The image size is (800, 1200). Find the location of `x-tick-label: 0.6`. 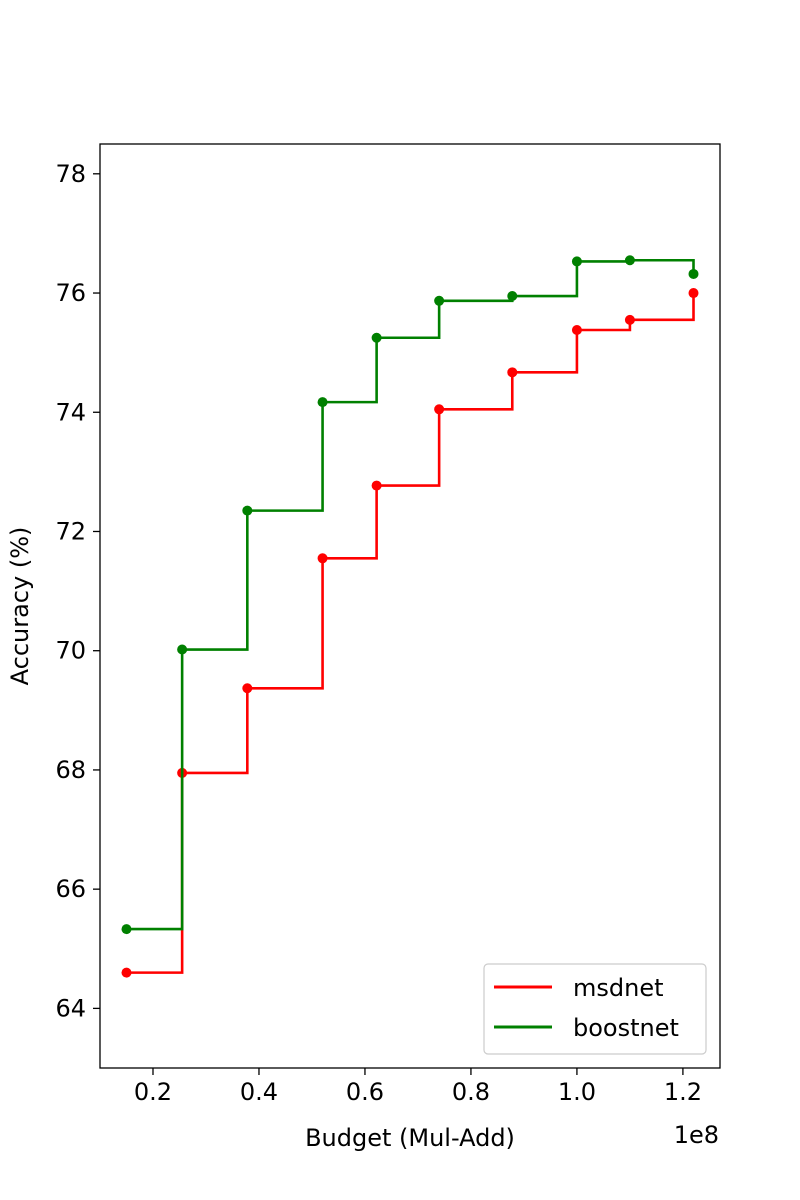

x-tick-label: 0.6 is located at coordinates (365, 1092).